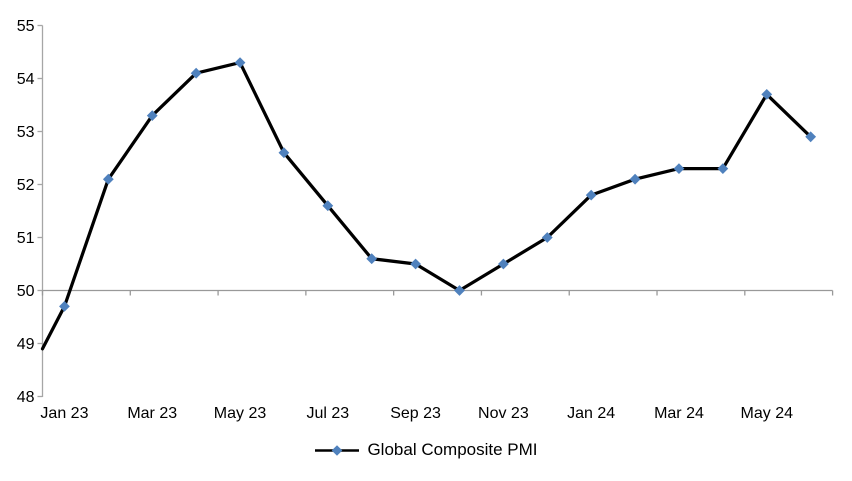  I want to click on chart-legend: Global Composite PMI, so click(426, 450).